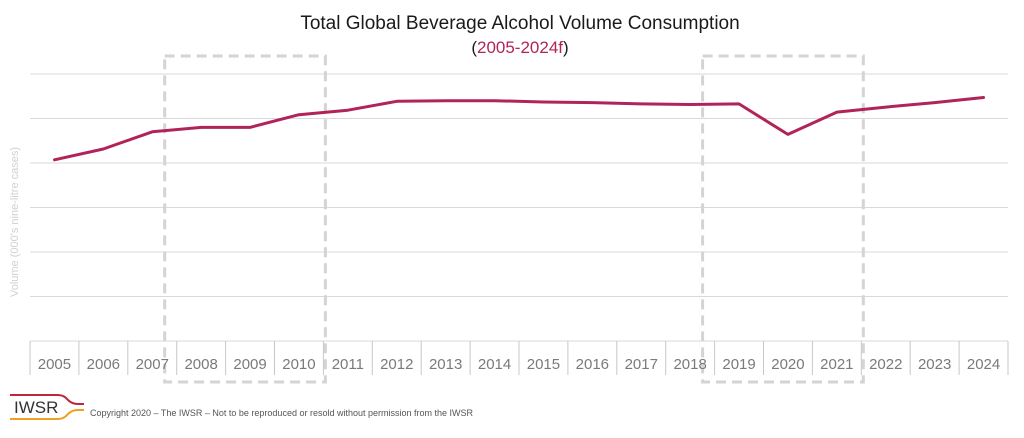  I want to click on series-line, so click(519, 129).